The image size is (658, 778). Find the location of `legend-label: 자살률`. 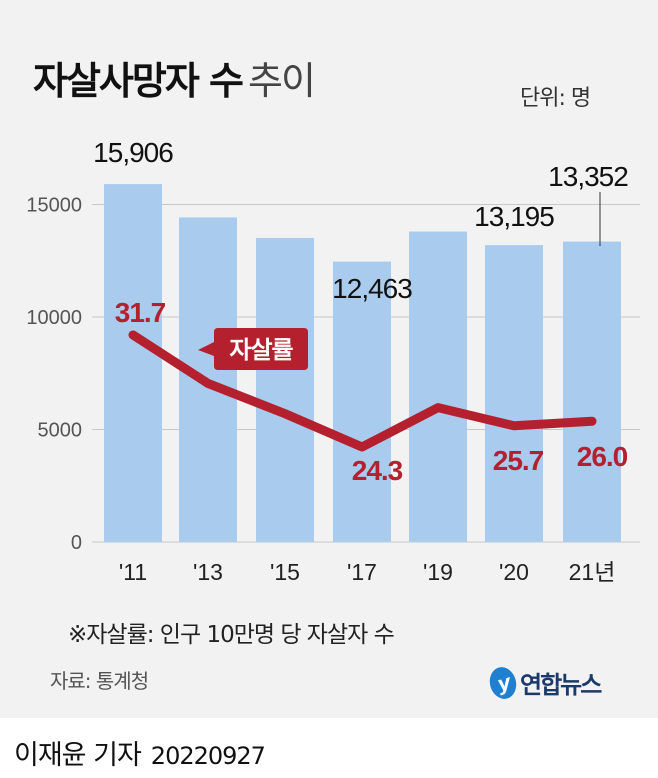

legend-label: 자살률 is located at coordinates (261, 350).